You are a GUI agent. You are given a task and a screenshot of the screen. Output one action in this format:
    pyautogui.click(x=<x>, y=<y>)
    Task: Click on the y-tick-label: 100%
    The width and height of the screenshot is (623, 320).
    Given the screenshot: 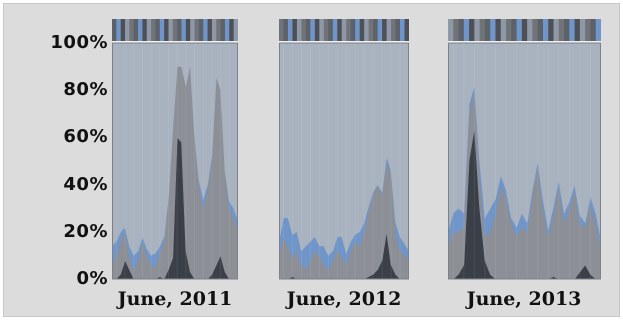 What is the action you would take?
    pyautogui.click(x=79, y=42)
    